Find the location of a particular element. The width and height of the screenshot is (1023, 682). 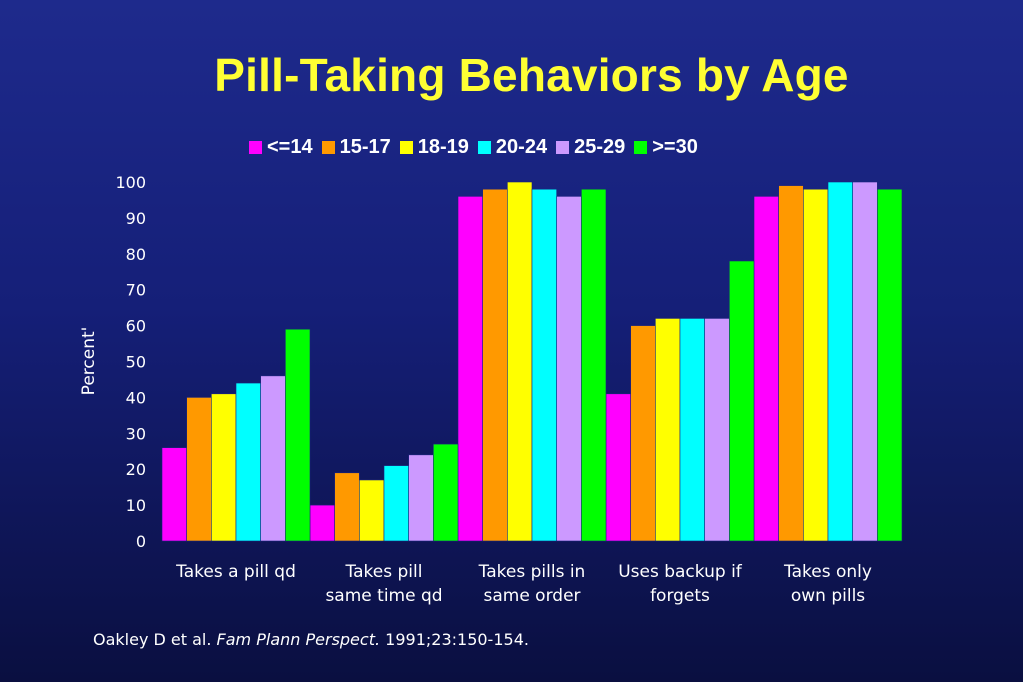

legend-label: 20-24 is located at coordinates (521, 146).